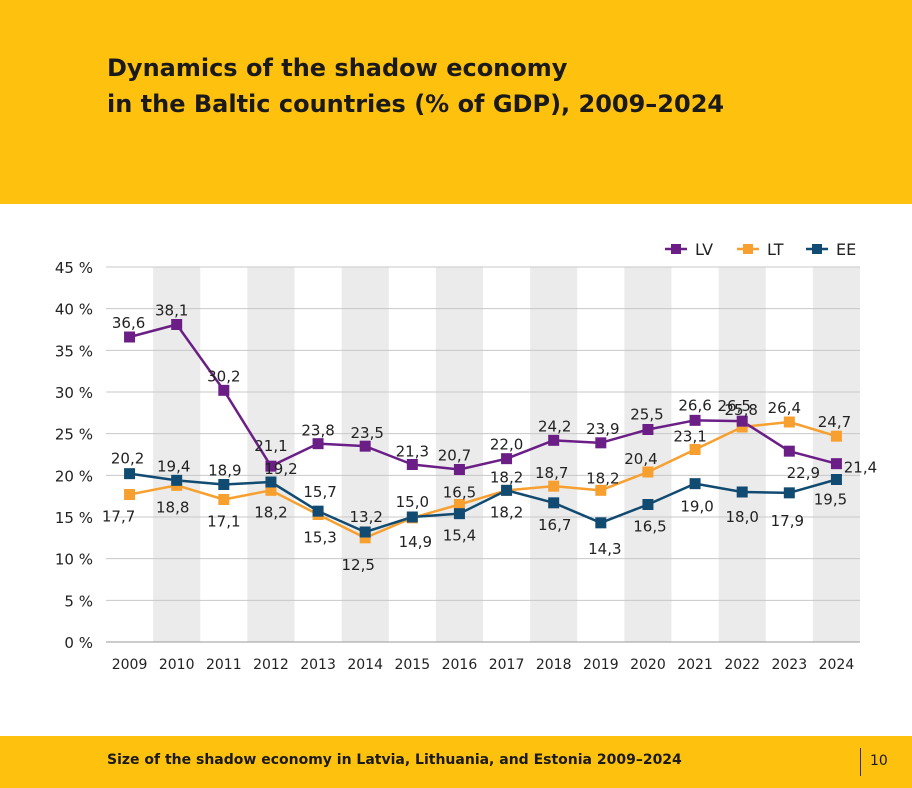  Describe the element at coordinates (742, 454) in the screenshot. I see `column-stripe-2022` at that location.